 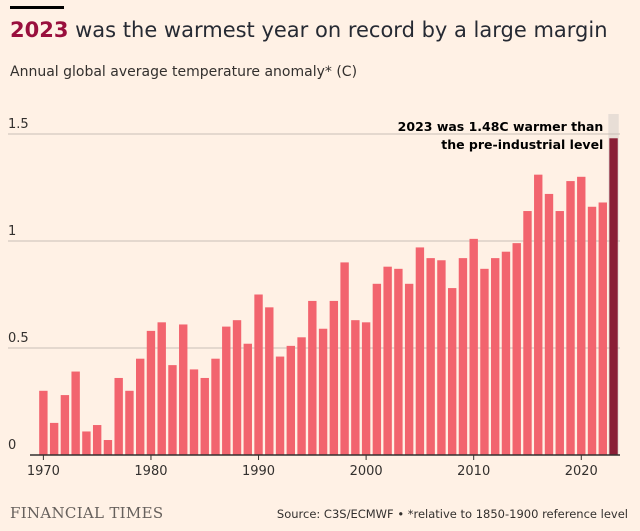 What do you see at coordinates (204, 416) in the screenshot?
I see `bar-1985` at bounding box center [204, 416].